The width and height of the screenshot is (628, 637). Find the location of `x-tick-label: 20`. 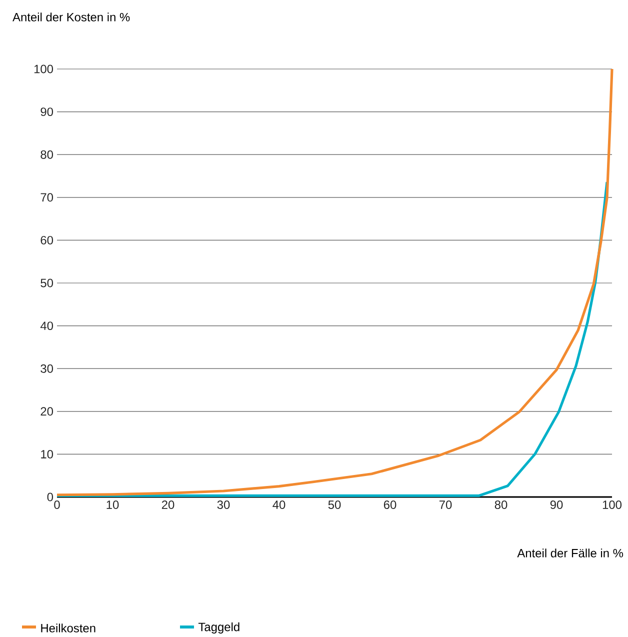

x-tick-label: 20 is located at coordinates (168, 504).